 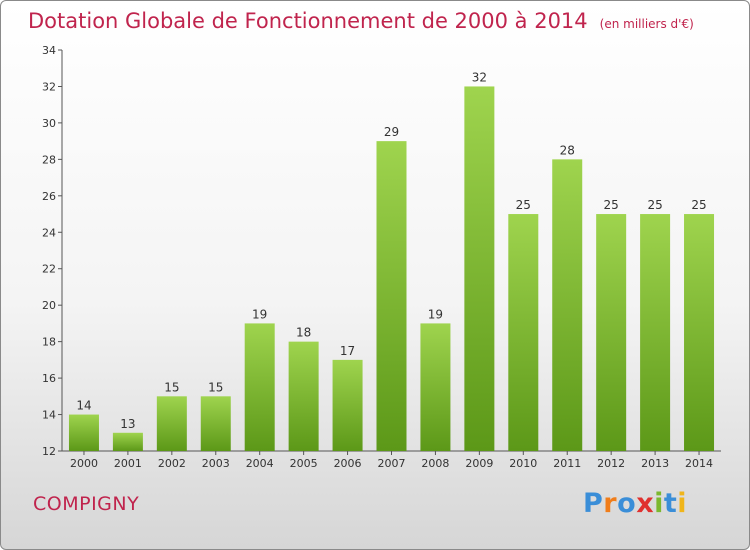 I want to click on x-tick-label: 2012, so click(x=611, y=463).